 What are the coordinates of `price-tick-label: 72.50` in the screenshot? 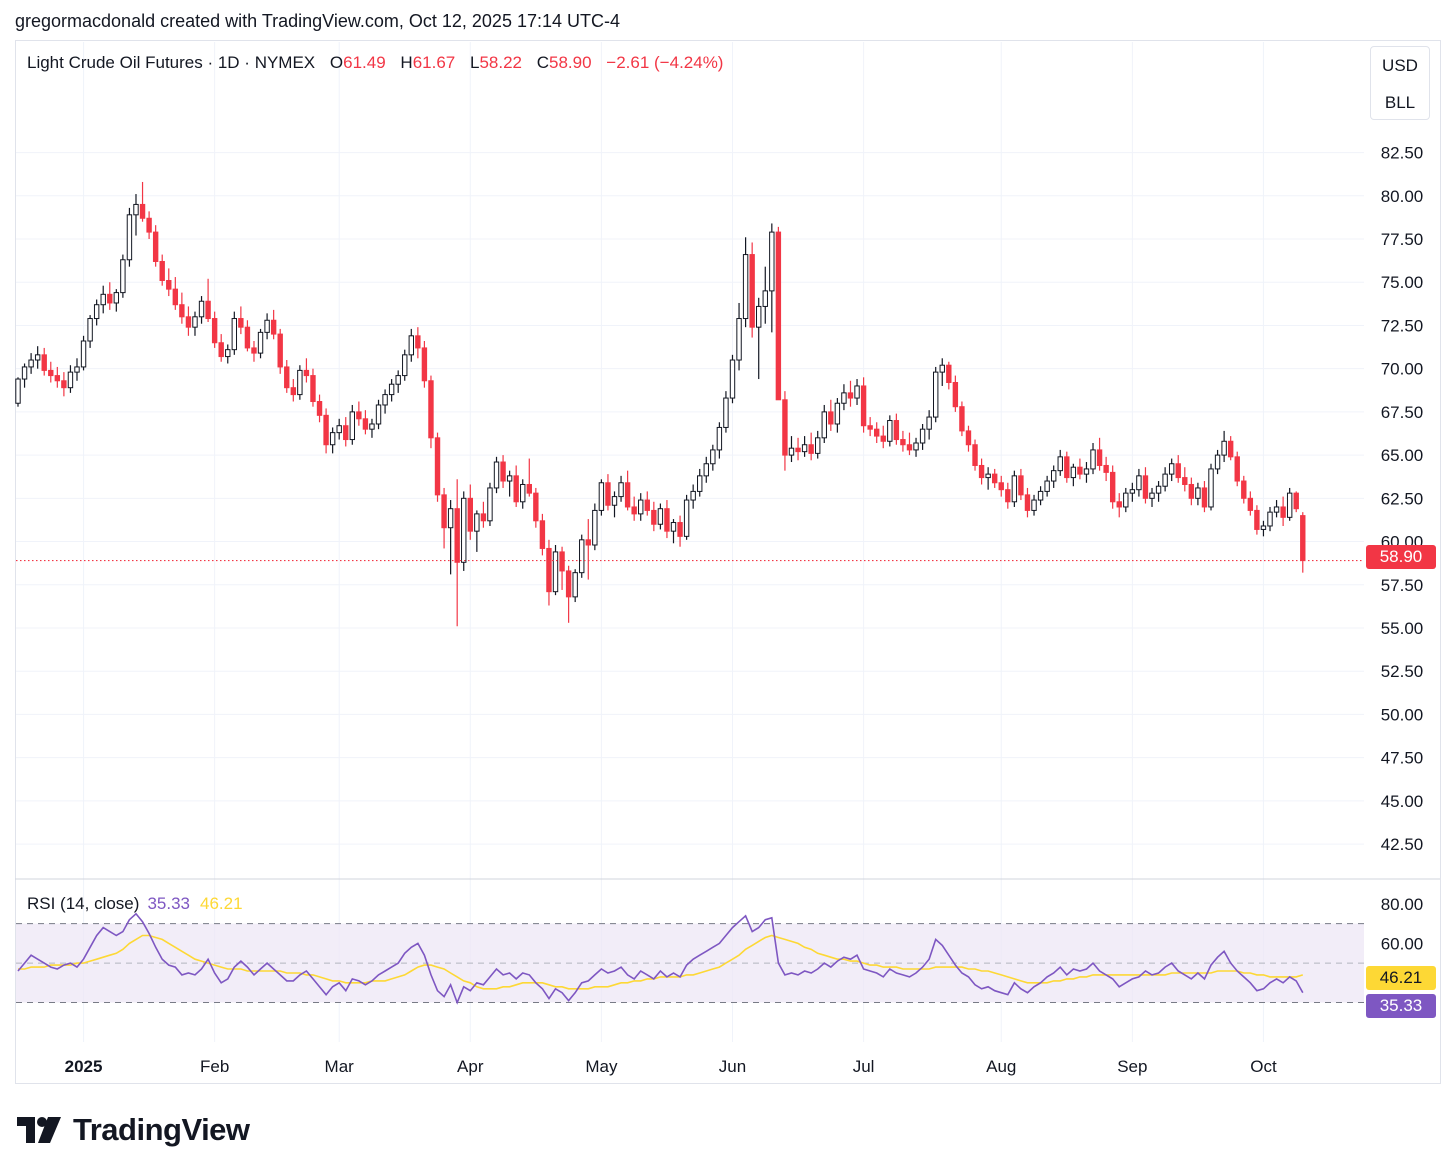 It's located at (1402, 325).